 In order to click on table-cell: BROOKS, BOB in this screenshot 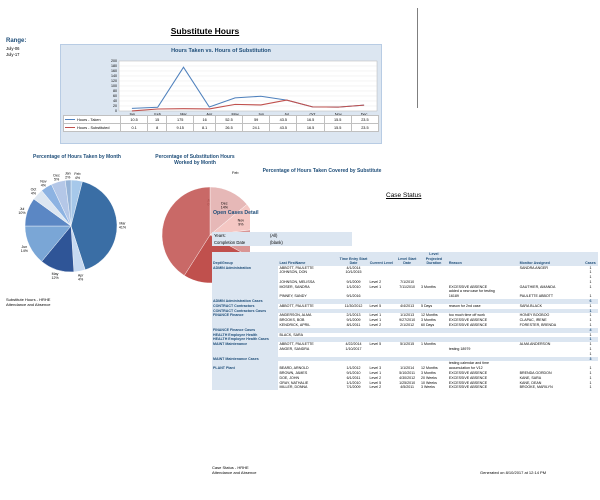, I will do `click(292, 320)`.